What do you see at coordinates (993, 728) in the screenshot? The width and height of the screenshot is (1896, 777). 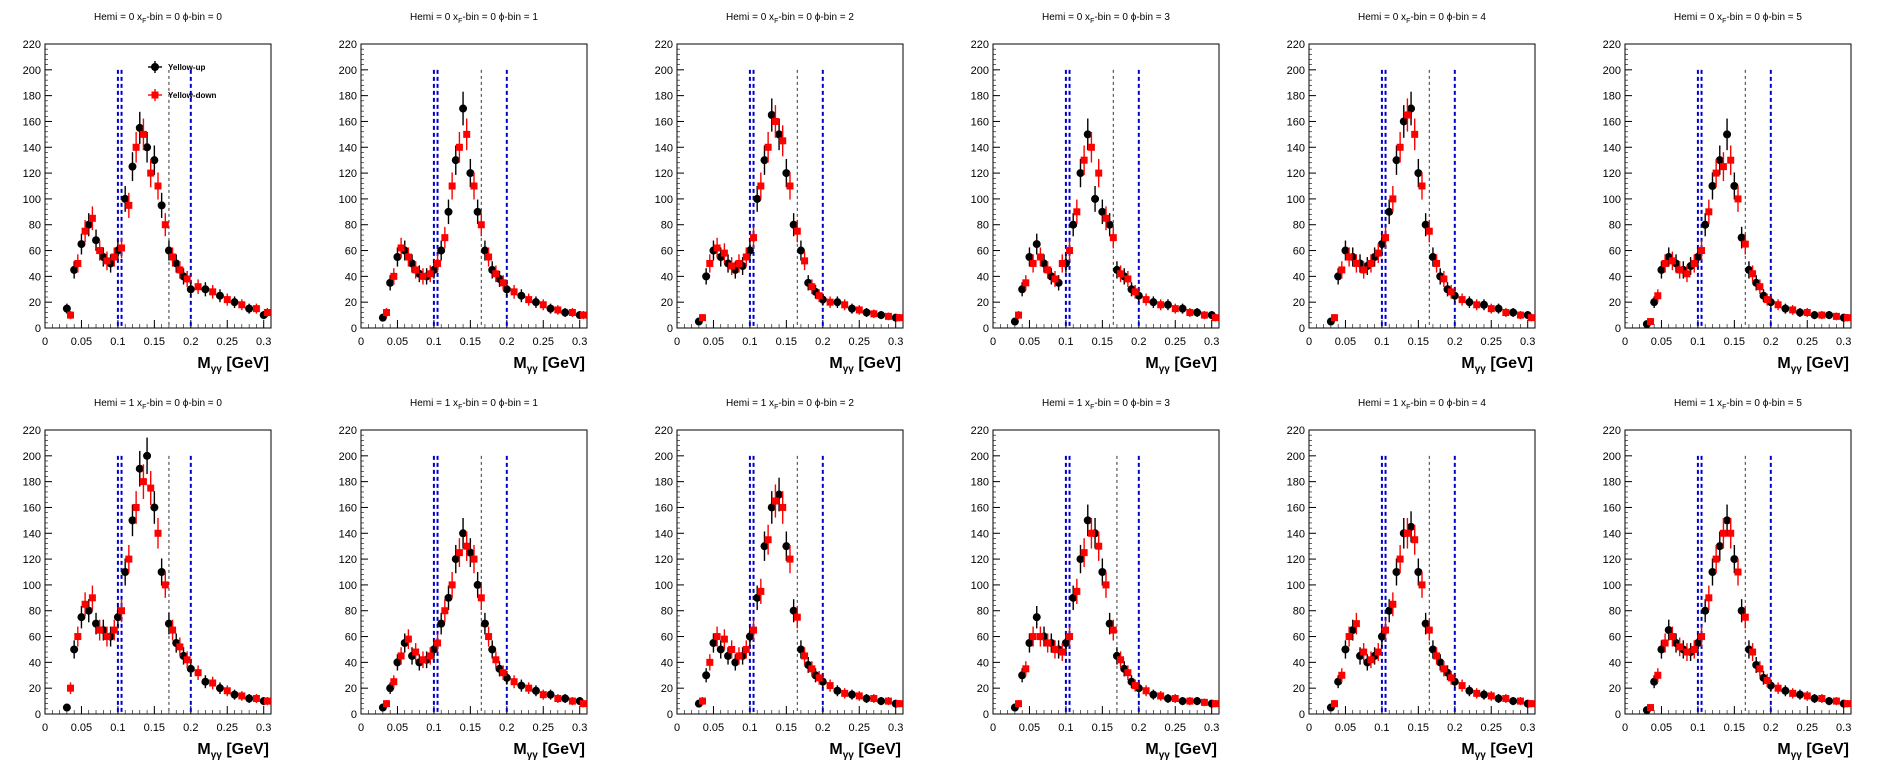 I see `x-tick-label: 0` at bounding box center [993, 728].